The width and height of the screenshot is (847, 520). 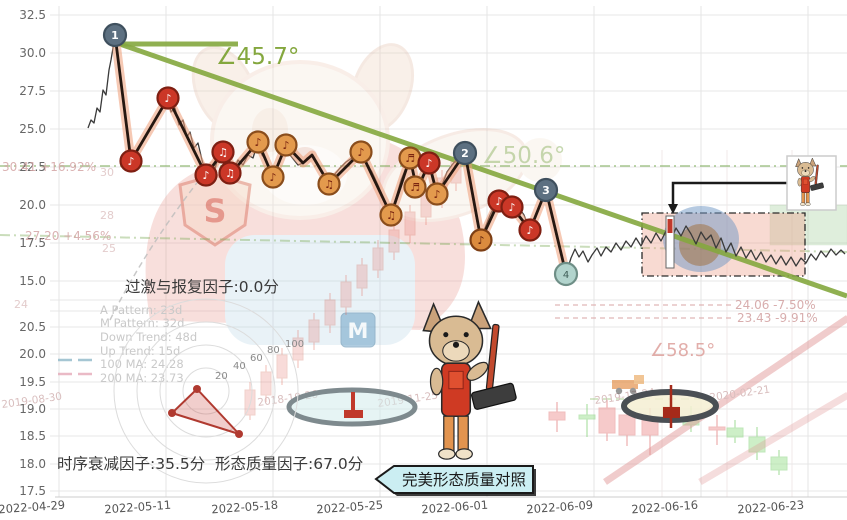 I want to click on legend-200ma: 200 MA: 23.73, so click(x=142, y=378).